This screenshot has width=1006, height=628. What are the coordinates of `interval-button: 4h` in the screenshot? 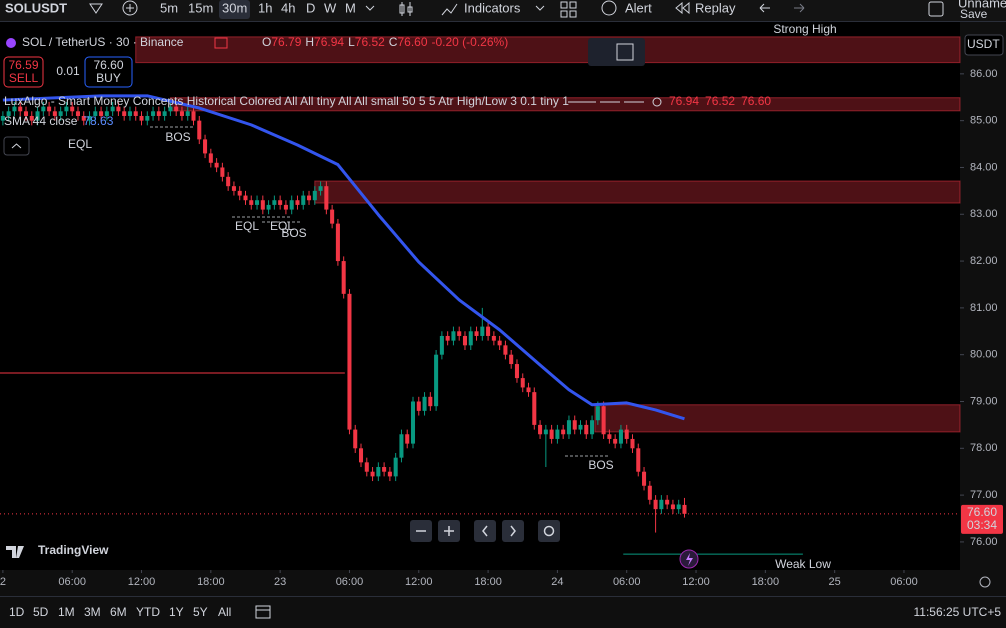 It's located at (288, 7).